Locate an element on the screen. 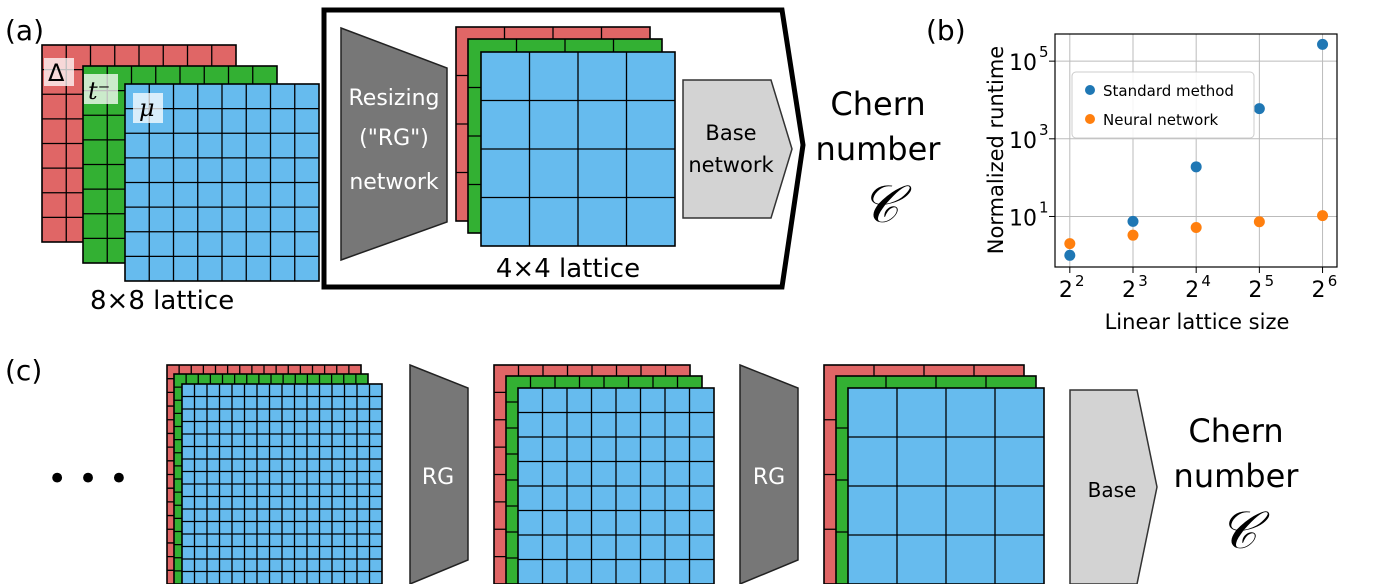 This screenshot has width=1375, height=588. t-minus-label-bg is located at coordinates (101, 89).